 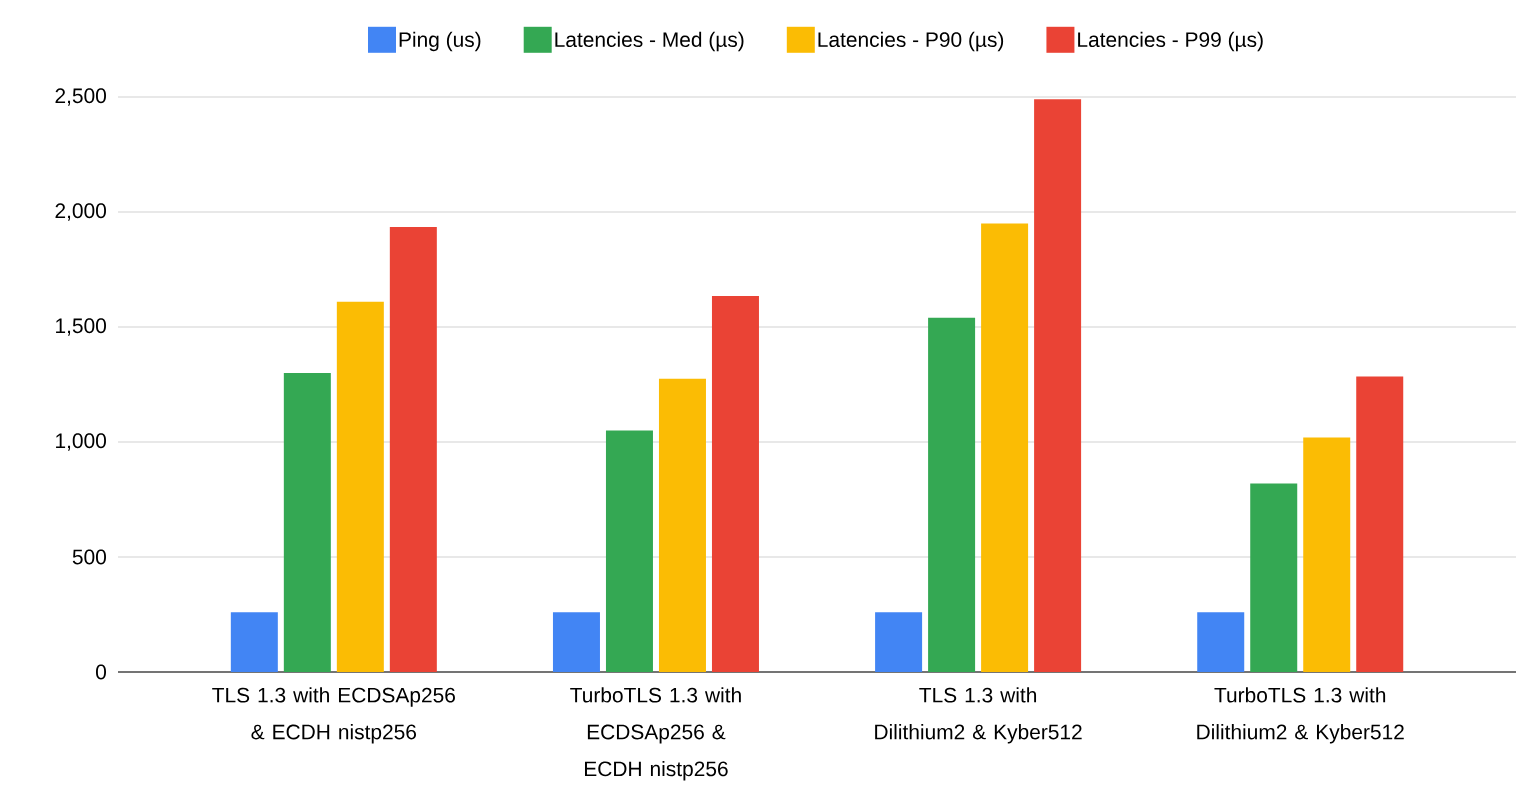 I want to click on y-tick-label: 500, so click(x=89, y=557).